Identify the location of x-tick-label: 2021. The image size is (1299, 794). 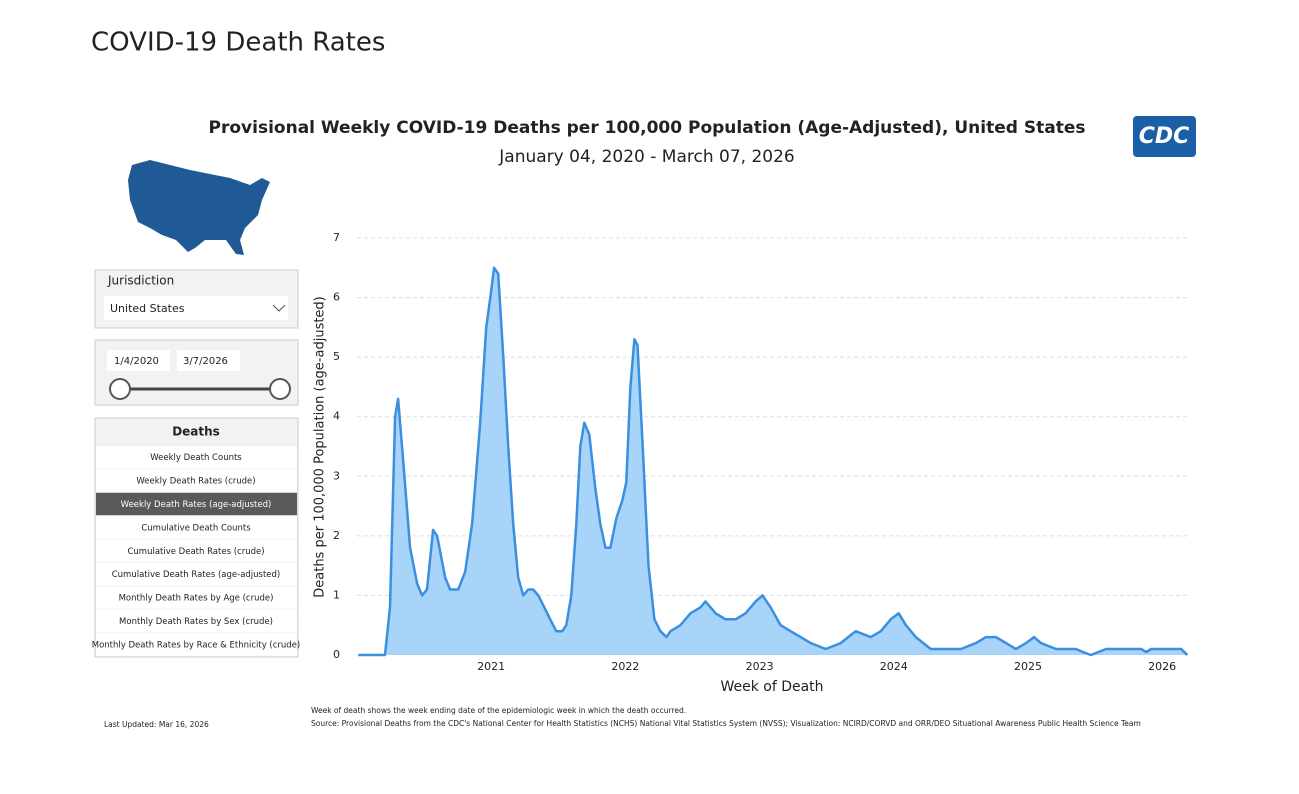
(491, 666).